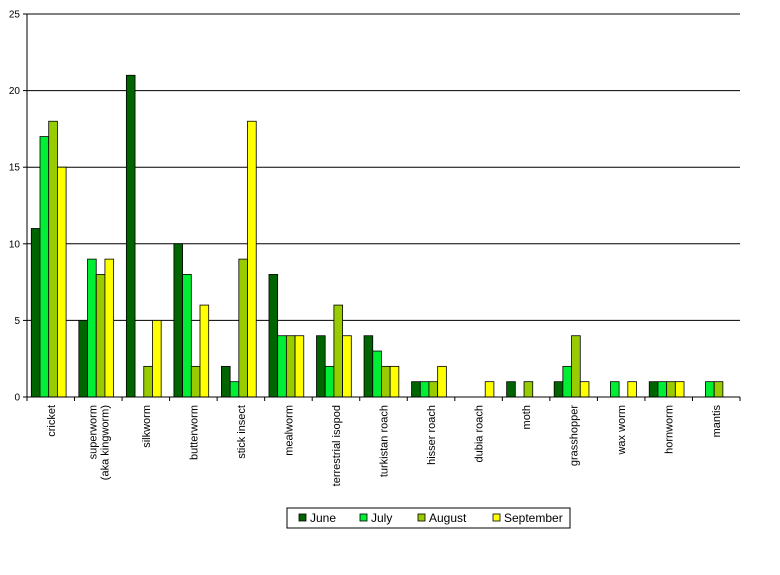 This screenshot has width=780, height=575. What do you see at coordinates (17, 321) in the screenshot?
I see `y-tick-label: 5` at bounding box center [17, 321].